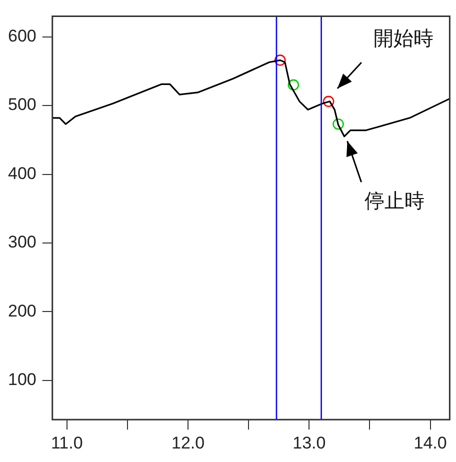 This screenshot has height=462, width=456. I want to click on y-tick-label: 400, so click(22, 173).